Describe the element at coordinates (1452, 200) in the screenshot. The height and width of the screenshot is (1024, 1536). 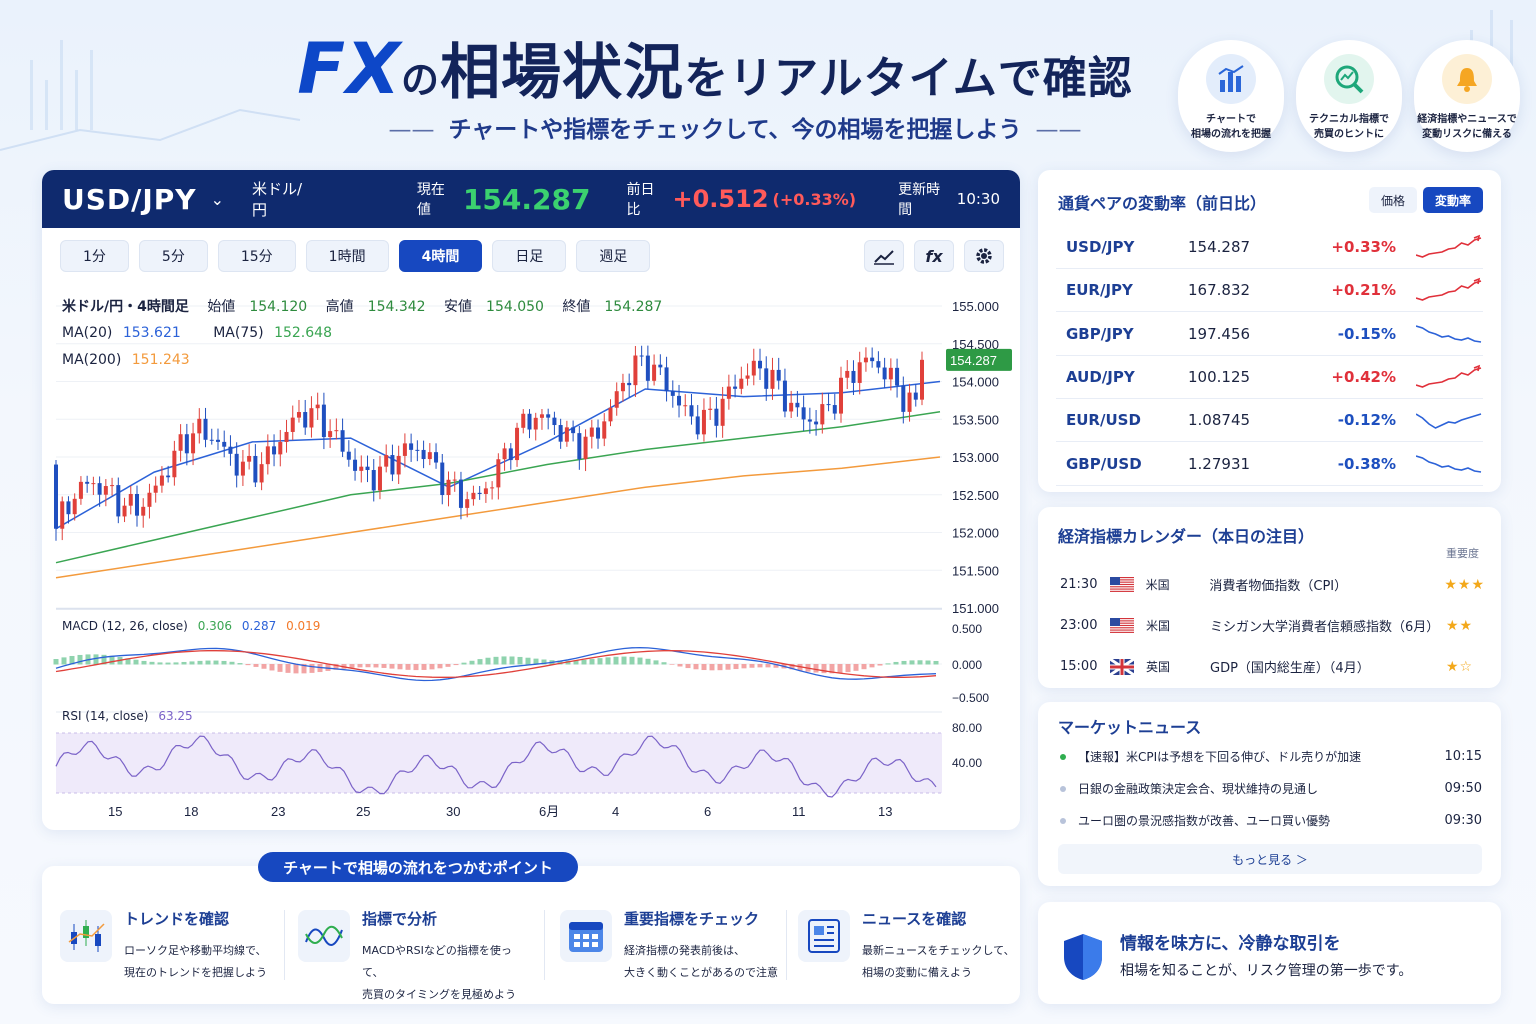
I see `tab-change: 変動率` at that location.